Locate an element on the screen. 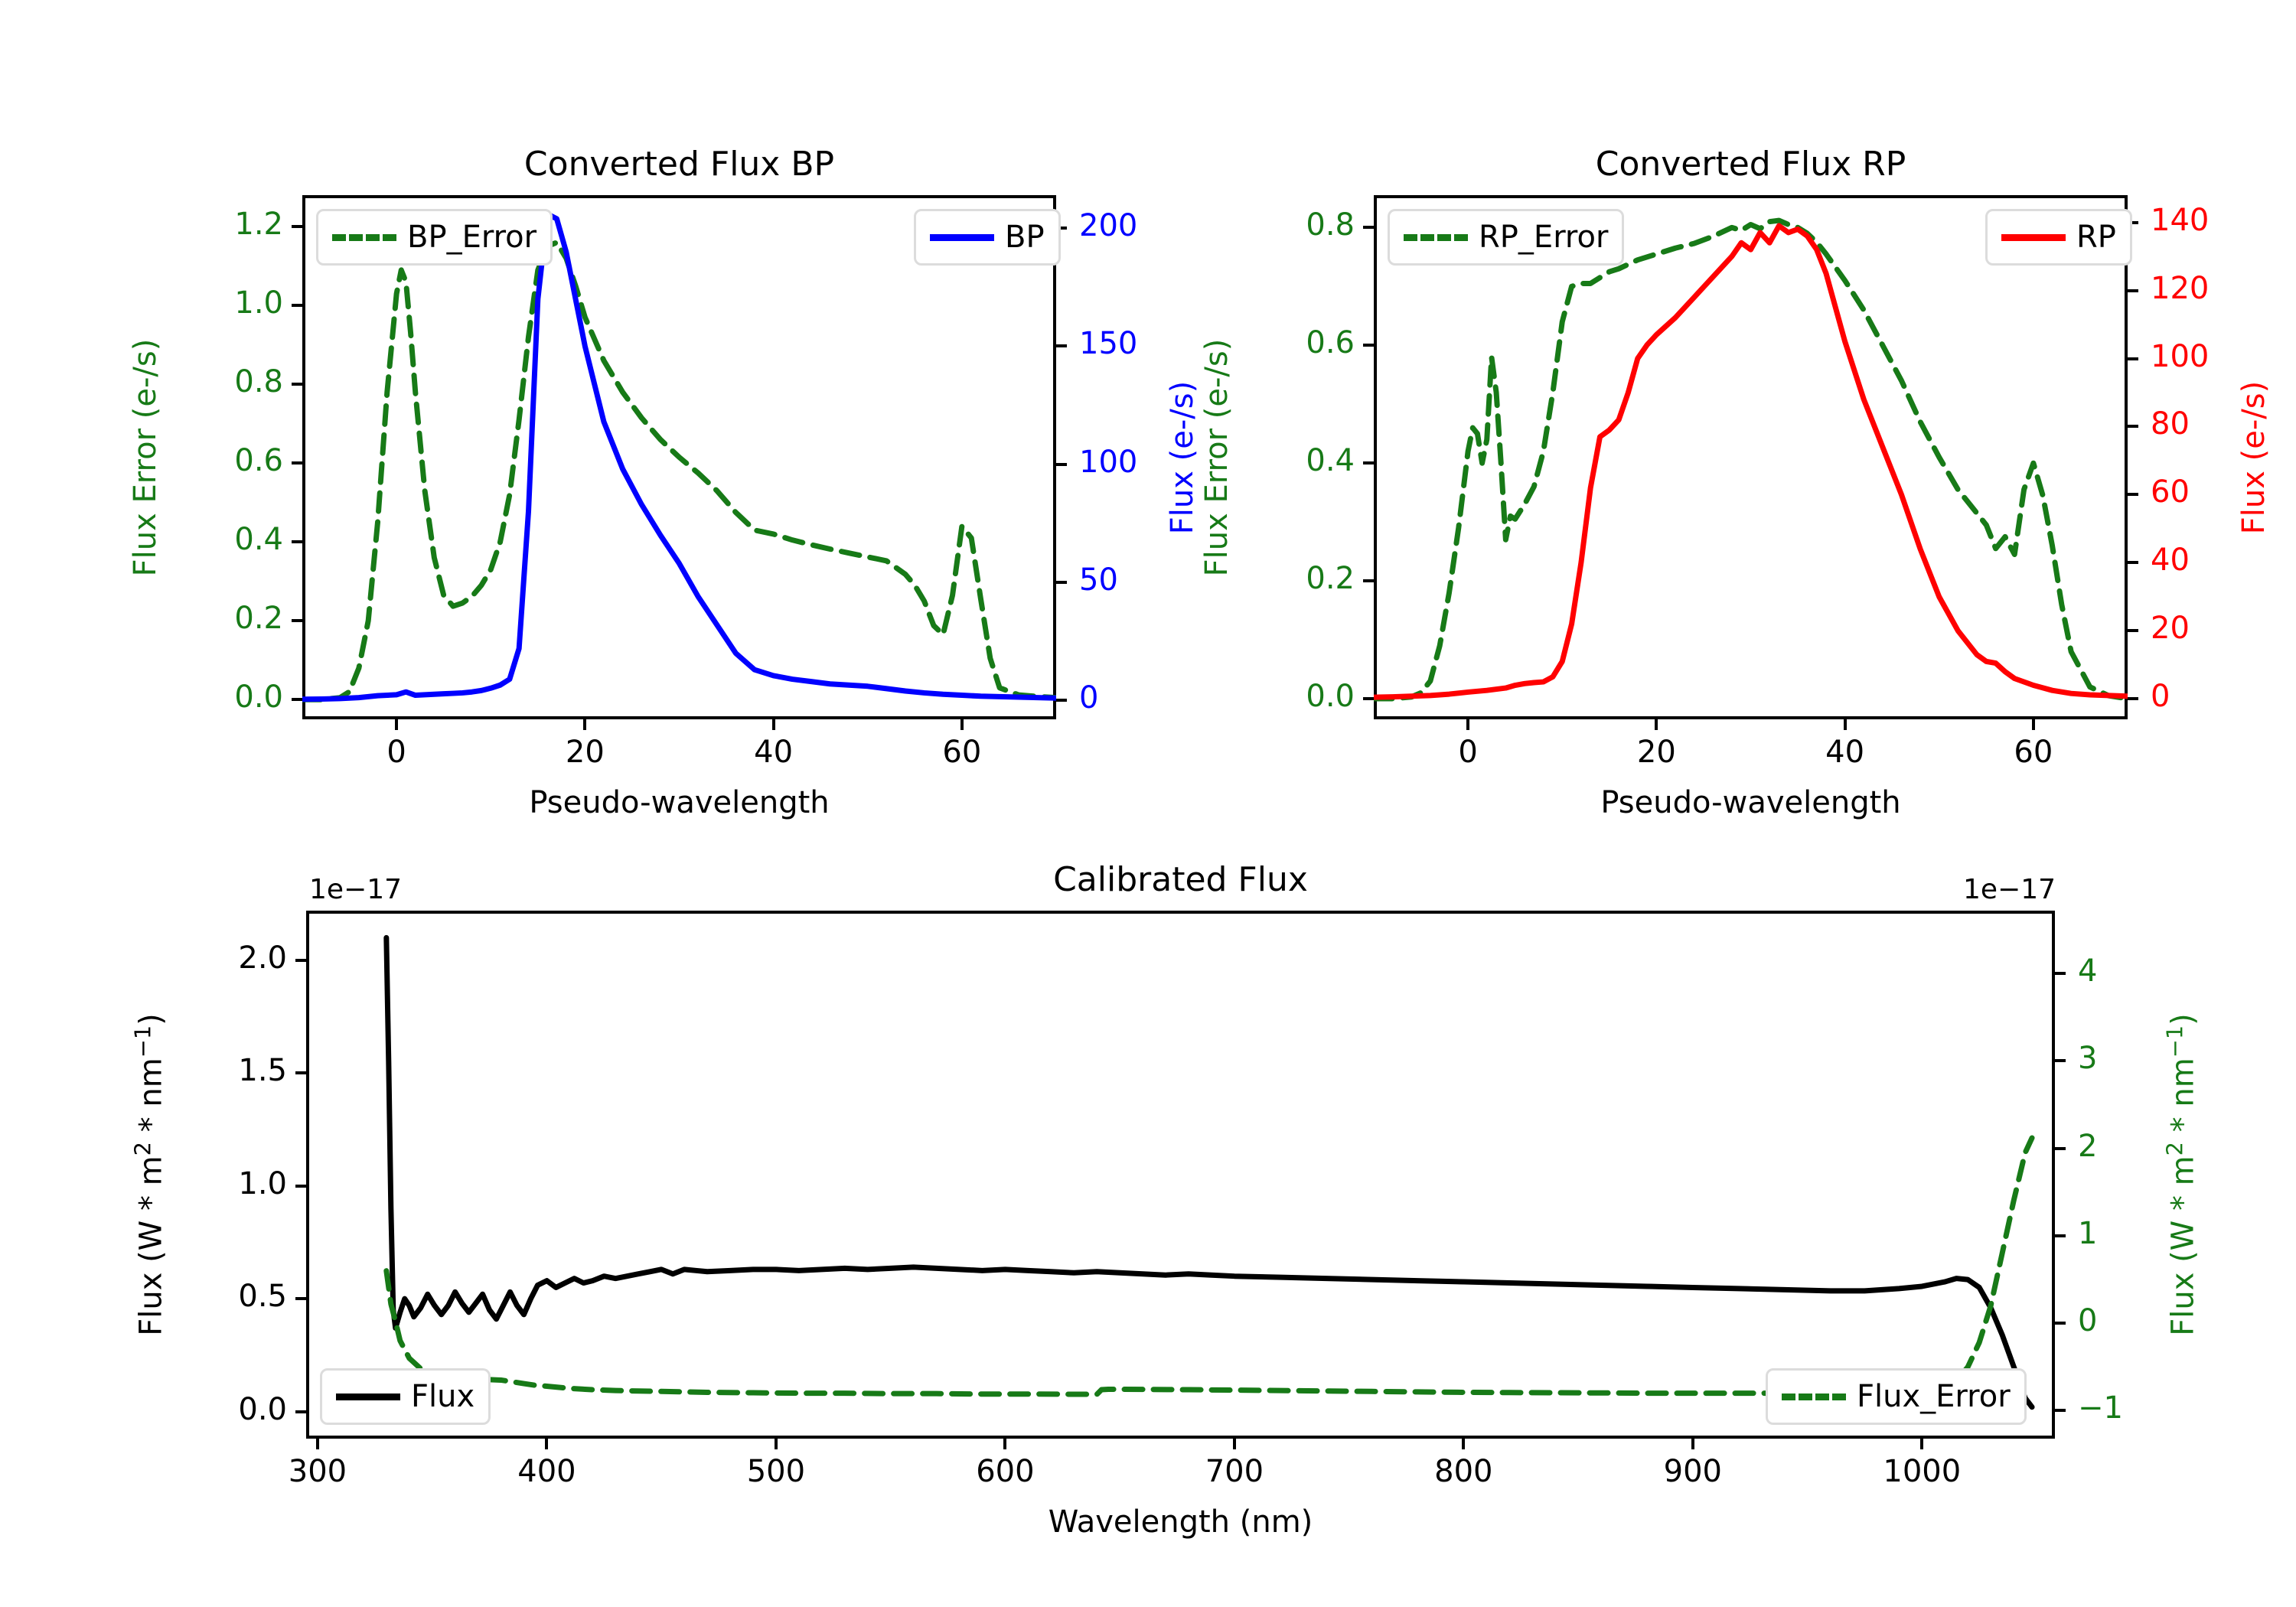 Image resolution: width=2296 pixels, height=1607 pixels. plot-frame-converted-flux-rp is located at coordinates (1751, 457).